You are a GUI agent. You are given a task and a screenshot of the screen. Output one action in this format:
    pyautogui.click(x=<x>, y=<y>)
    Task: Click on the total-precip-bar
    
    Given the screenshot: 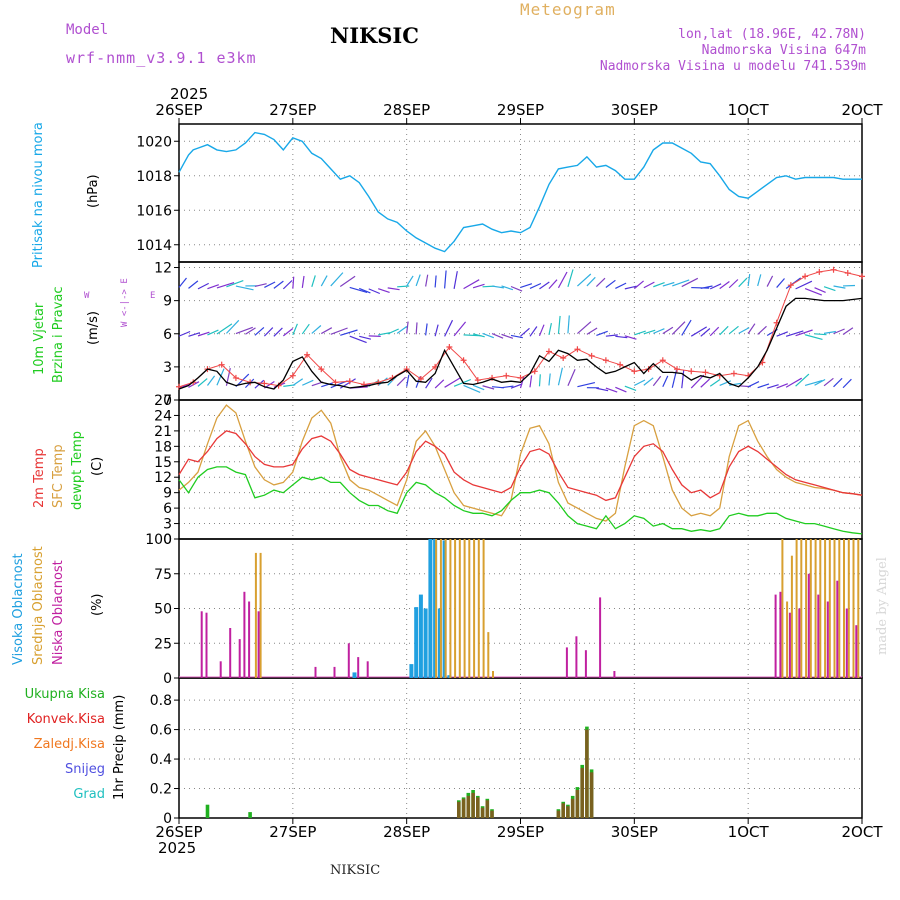 What is the action you would take?
    pyautogui.click(x=250, y=815)
    